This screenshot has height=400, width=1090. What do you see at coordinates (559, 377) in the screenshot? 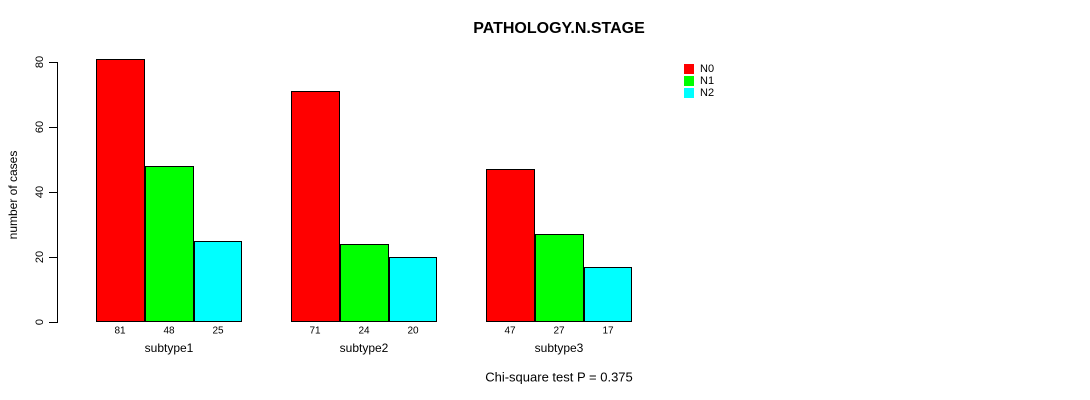
I see `chi-square-annotation: Chi-square test P = 0.375` at bounding box center [559, 377].